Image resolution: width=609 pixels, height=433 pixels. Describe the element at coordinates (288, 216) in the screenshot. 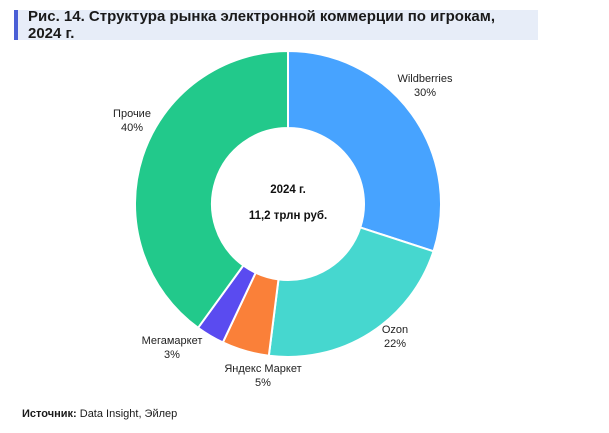

I see `center-label-total: 11,2 трлн руб.` at that location.